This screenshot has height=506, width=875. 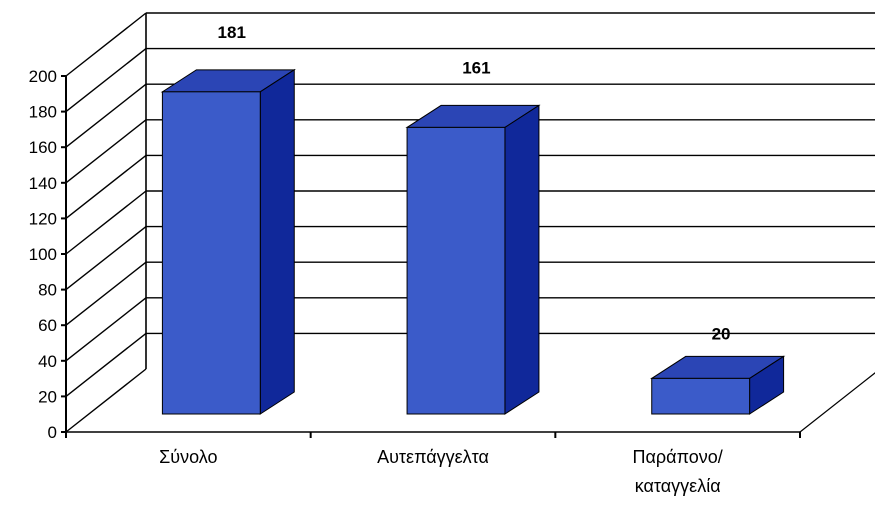 I want to click on x-tick-label-line: Σύνολο, so click(x=188, y=457).